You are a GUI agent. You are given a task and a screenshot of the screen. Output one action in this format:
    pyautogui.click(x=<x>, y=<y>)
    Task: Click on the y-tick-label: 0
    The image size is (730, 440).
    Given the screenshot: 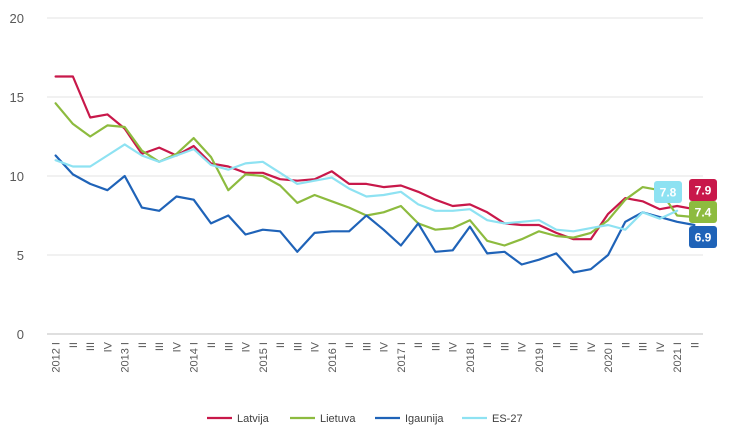 What is the action you would take?
    pyautogui.click(x=20, y=334)
    